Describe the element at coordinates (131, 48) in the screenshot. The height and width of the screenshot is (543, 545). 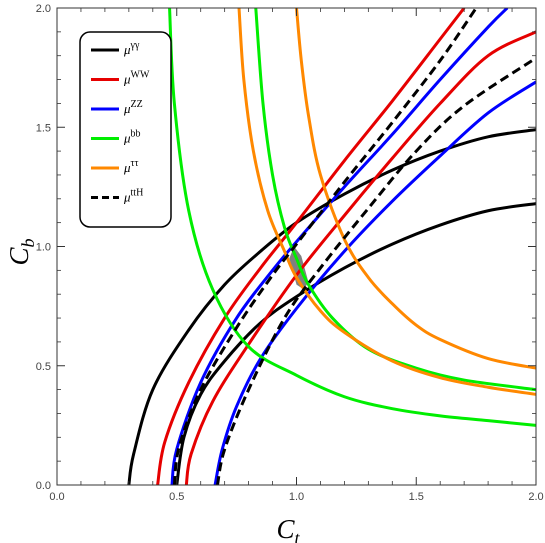
I see `legend-label-0: μγγ` at that location.